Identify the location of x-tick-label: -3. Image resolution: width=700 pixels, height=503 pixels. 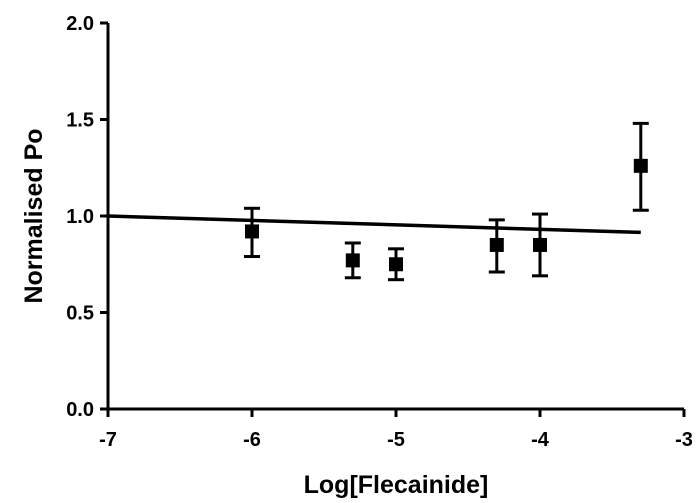
(684, 440).